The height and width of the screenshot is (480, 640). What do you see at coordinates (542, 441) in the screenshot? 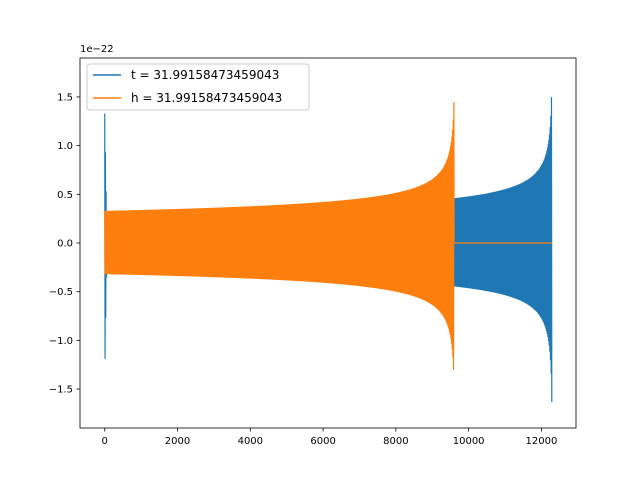
I see `x-tick-label: 12000` at bounding box center [542, 441].